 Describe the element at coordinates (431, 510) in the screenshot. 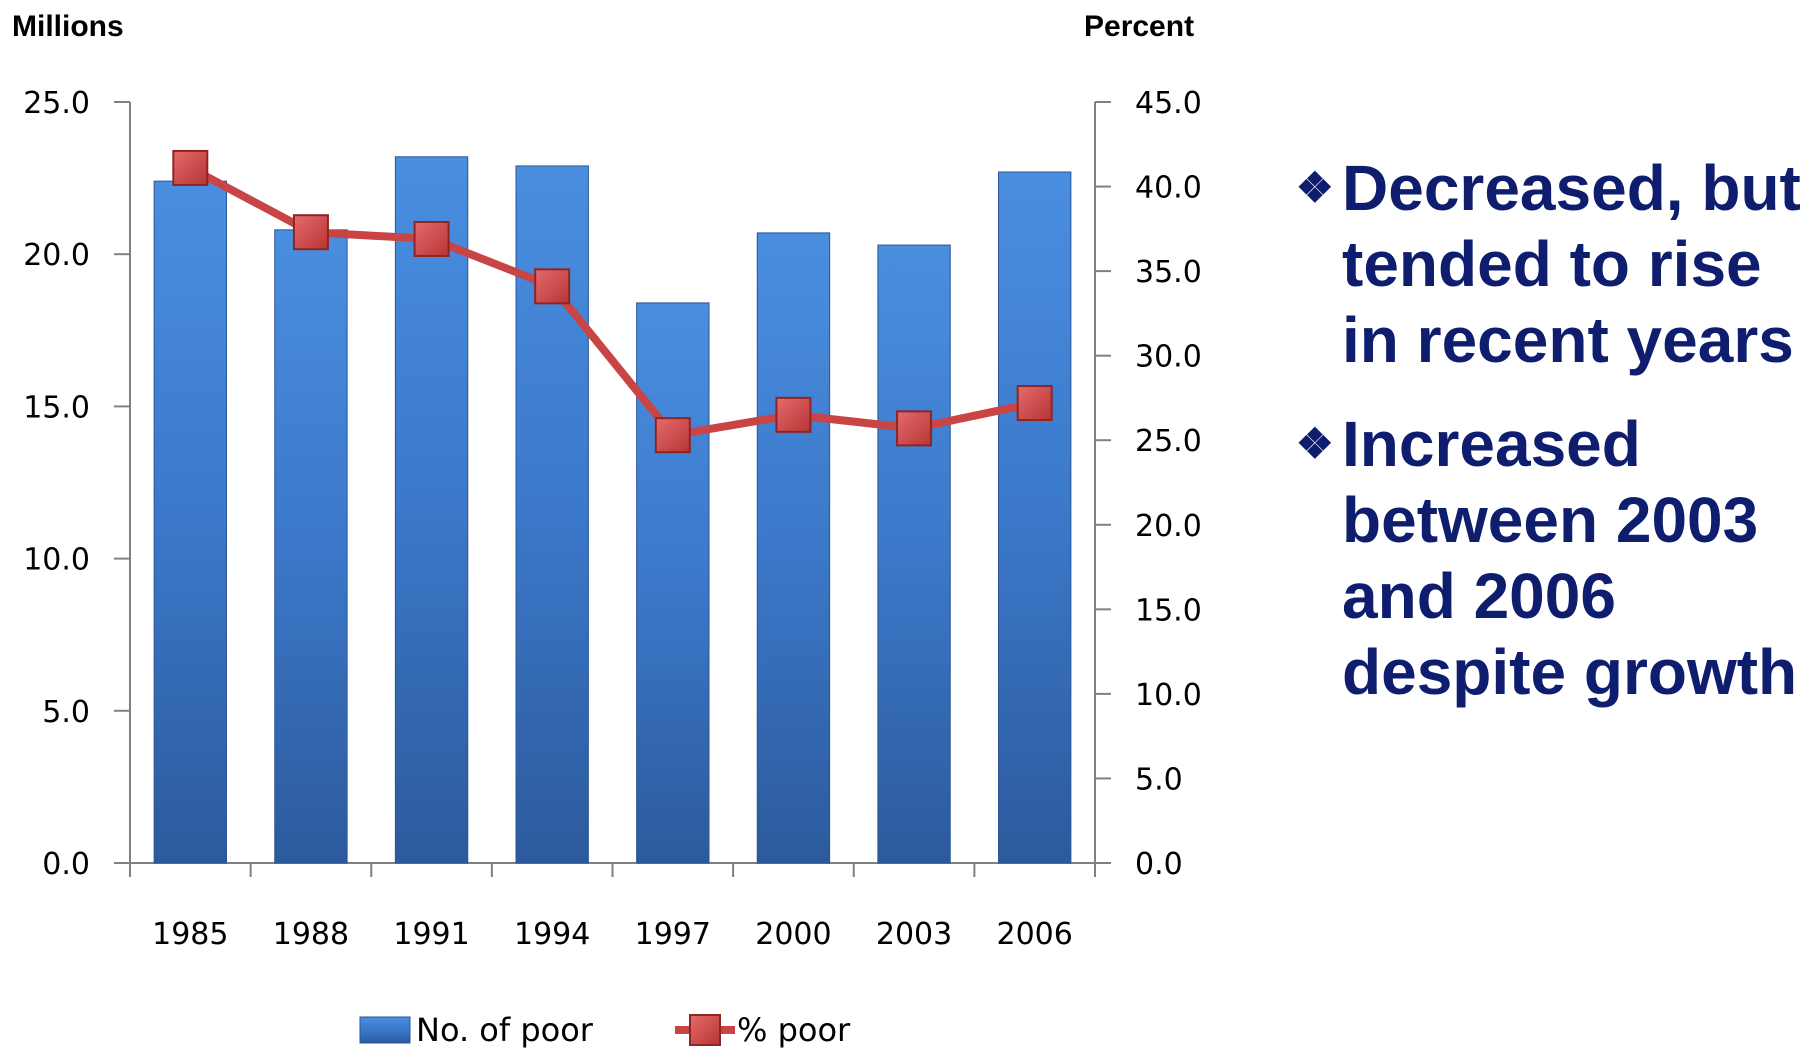

I see `bar-1991` at that location.